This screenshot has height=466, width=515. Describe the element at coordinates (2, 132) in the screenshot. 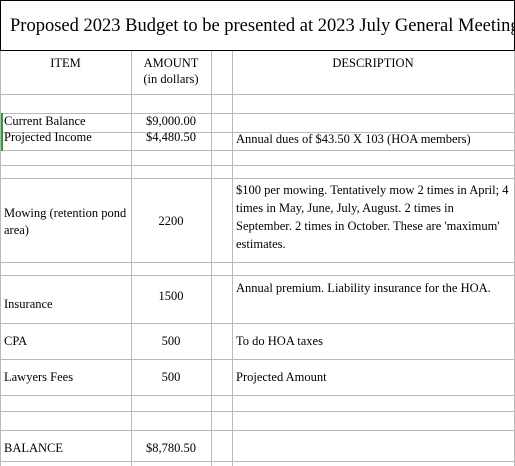

I see `active-cell-marker` at that location.